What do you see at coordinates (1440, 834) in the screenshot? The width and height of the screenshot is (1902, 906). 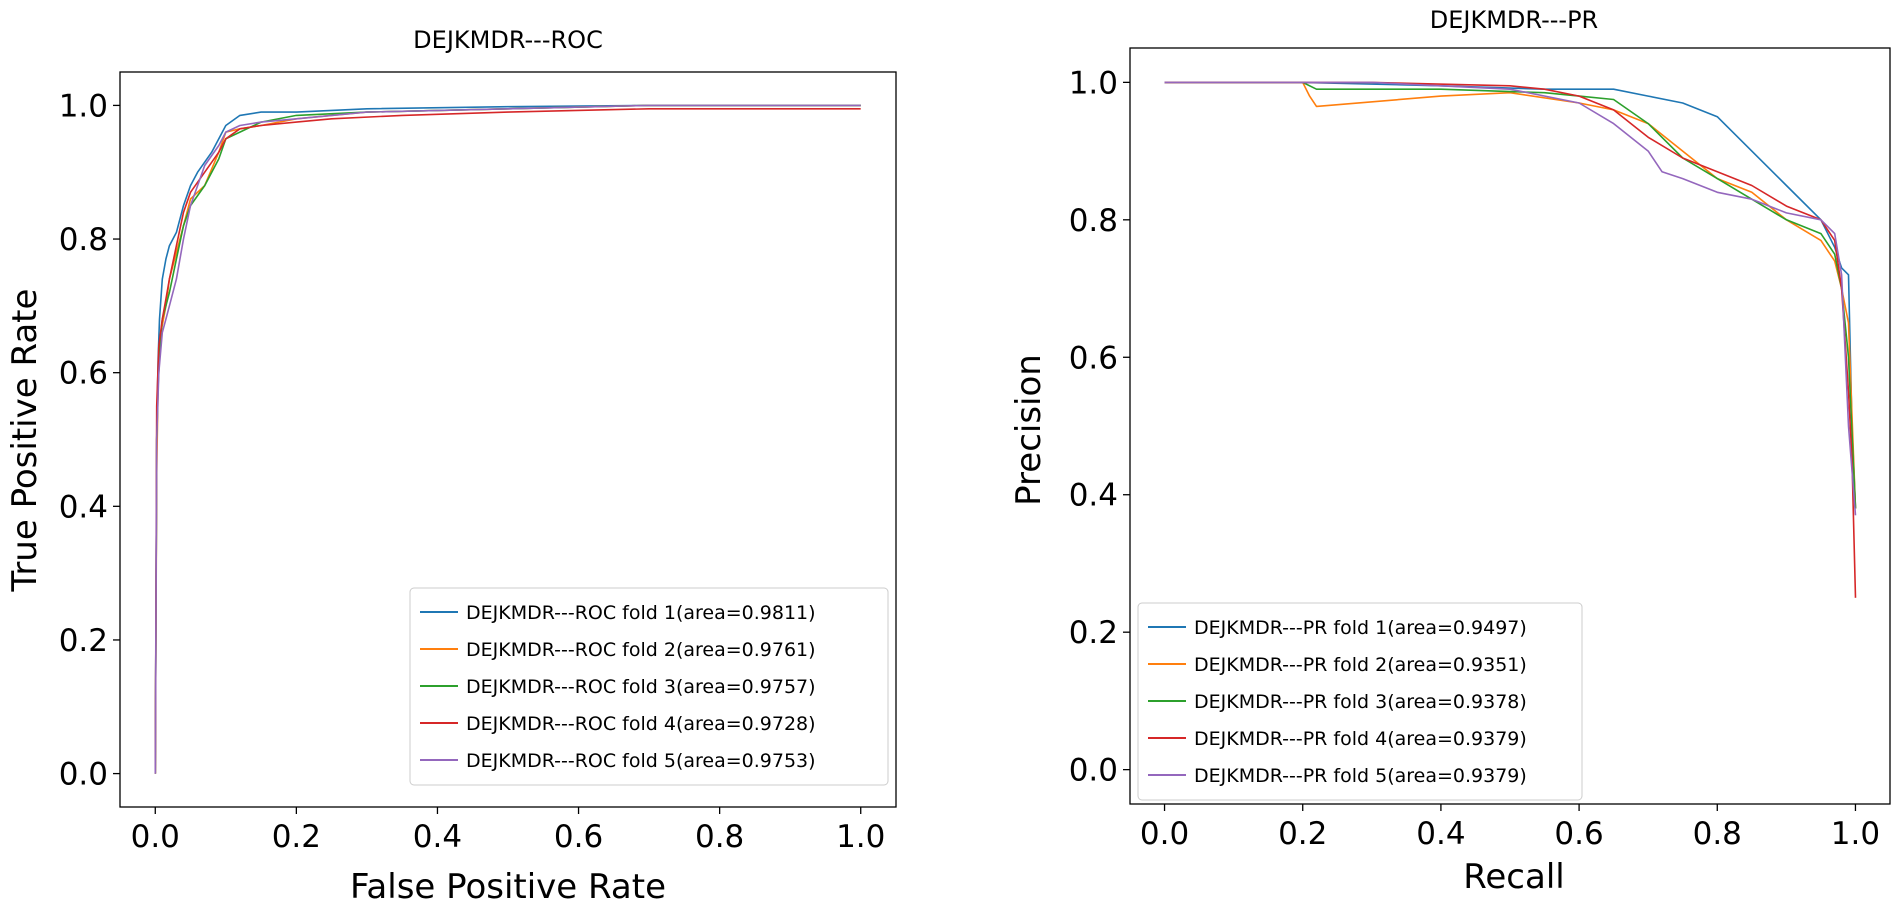 I see `pr-x-tick-label: 0.4` at bounding box center [1440, 834].